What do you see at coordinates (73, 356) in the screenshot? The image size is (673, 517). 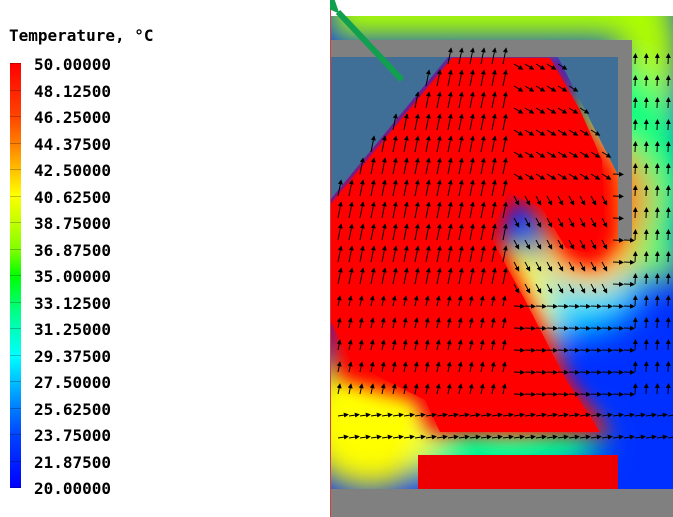 I see `legend-label: 29.37500` at bounding box center [73, 356].